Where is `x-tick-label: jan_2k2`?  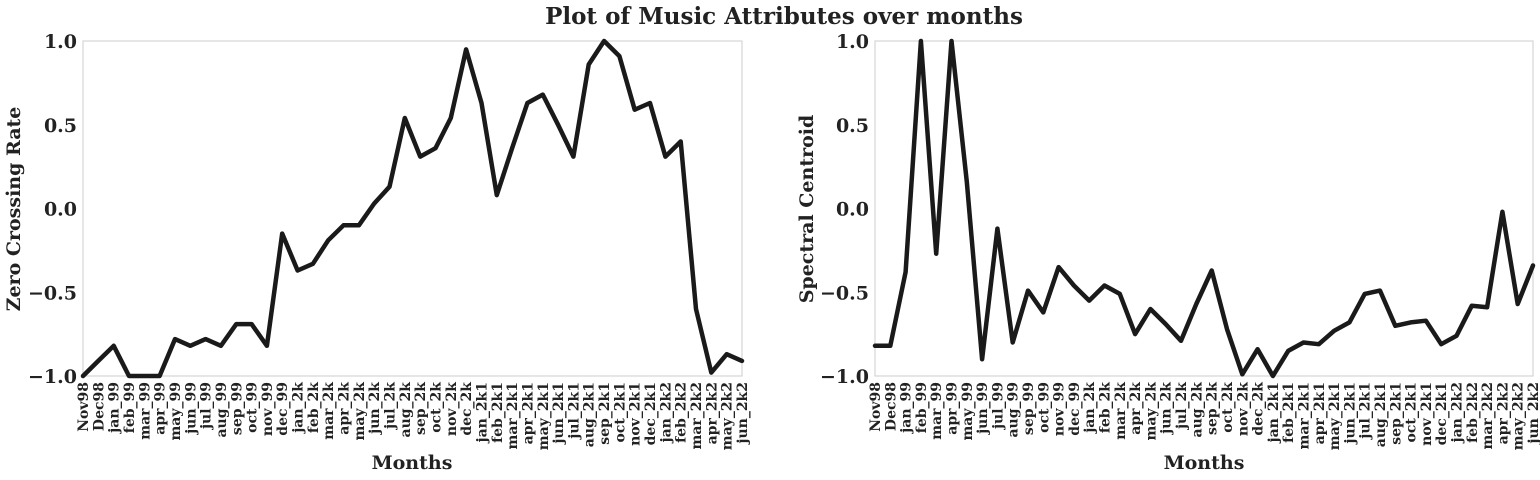
x-tick-label: jan_2k2 is located at coordinates (666, 413).